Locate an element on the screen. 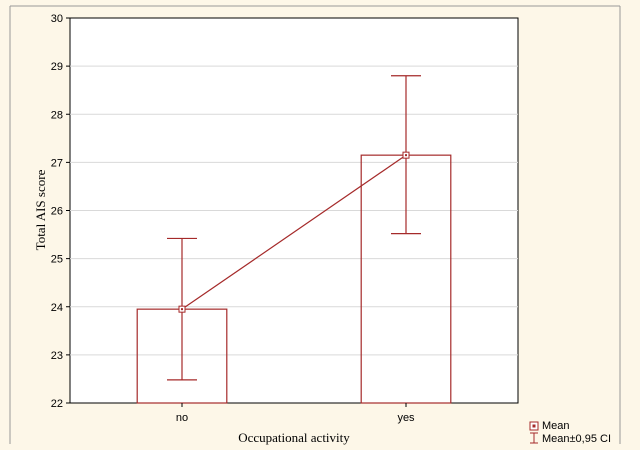 The image size is (640, 450). y-tick-label: 25 is located at coordinates (57, 260).